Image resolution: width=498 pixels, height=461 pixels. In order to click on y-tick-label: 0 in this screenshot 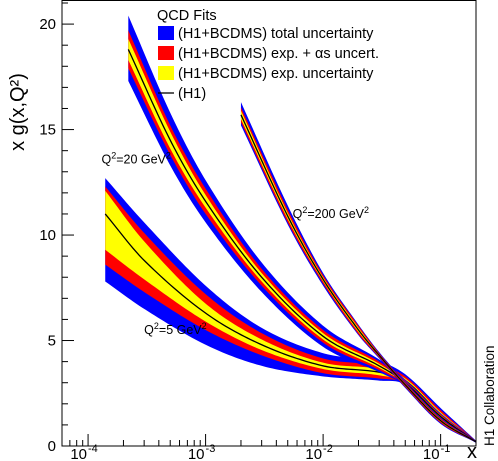, I will do `click(52, 446)`.